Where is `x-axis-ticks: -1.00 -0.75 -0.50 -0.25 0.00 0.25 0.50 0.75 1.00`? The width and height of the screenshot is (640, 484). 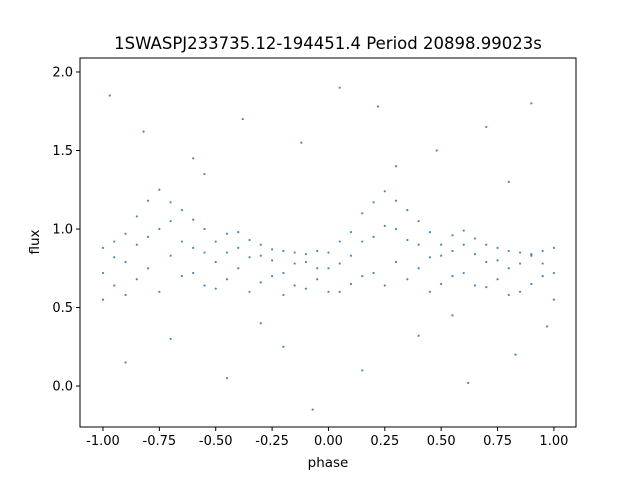
x-axis-ticks: -1.00 -0.75 -0.50 -0.25 0.00 0.25 0.50 0.75 1.00 is located at coordinates (327, 438).